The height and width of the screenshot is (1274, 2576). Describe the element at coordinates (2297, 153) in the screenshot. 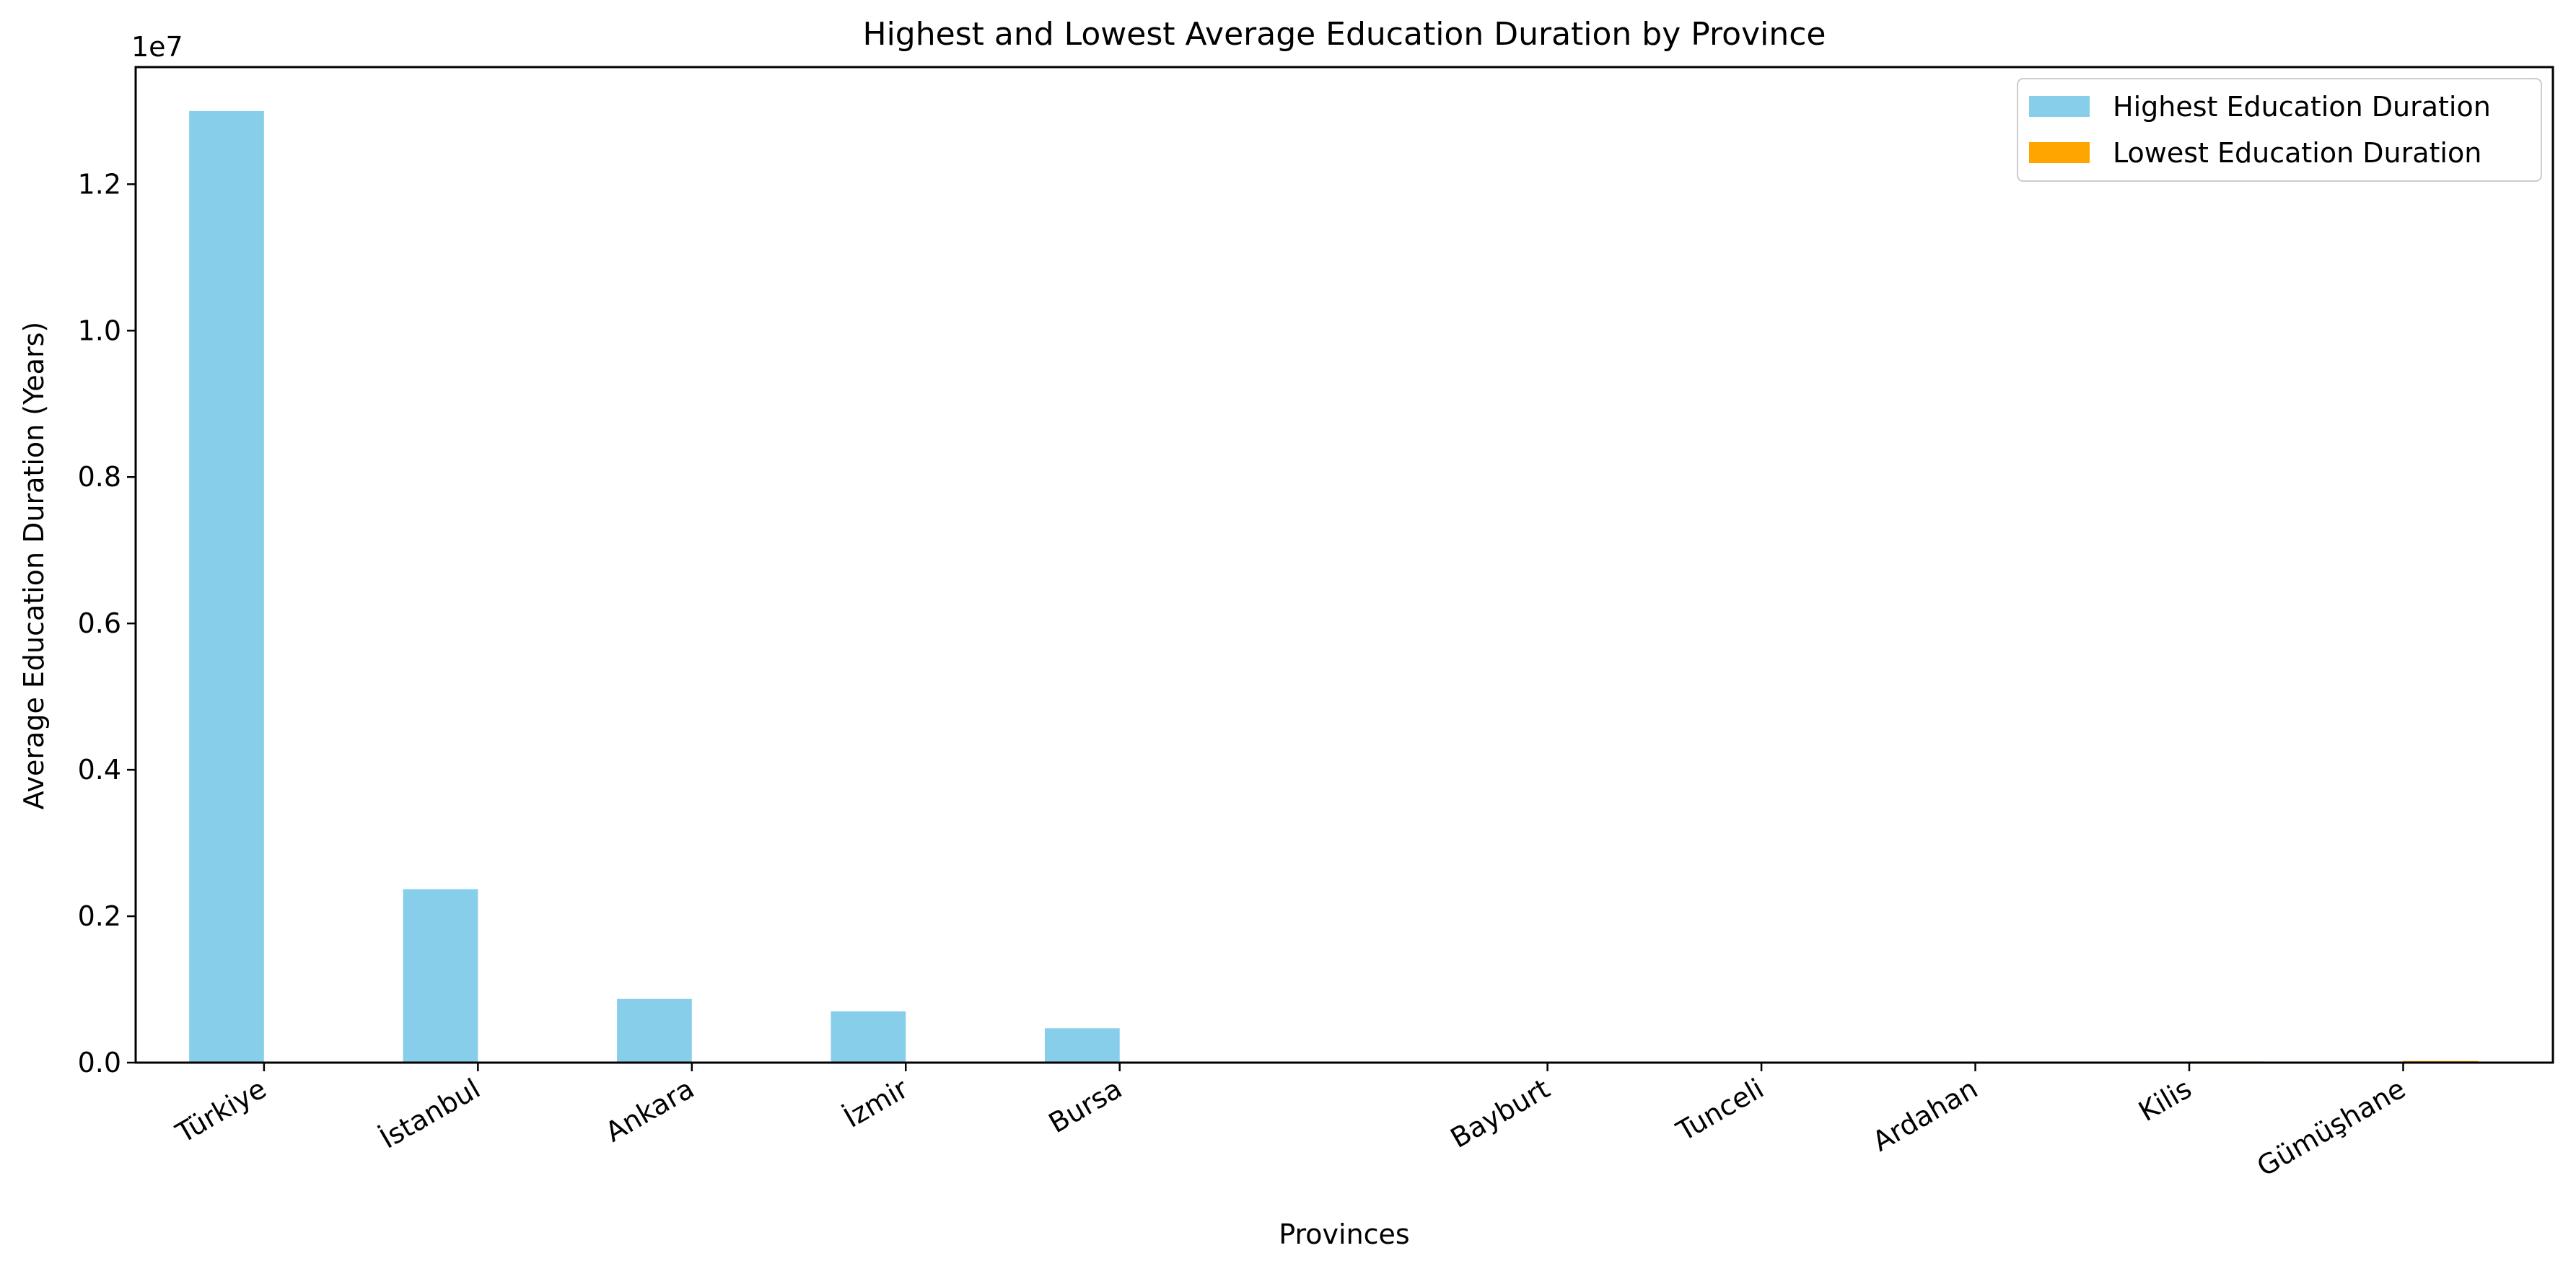

I see `legend-label-lowest: Lowest Education Duration` at that location.